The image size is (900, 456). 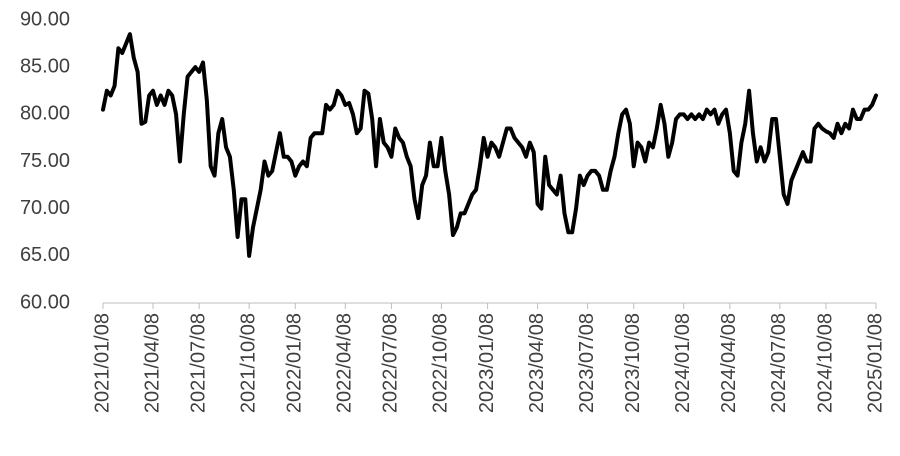 What do you see at coordinates (45, 114) in the screenshot?
I see `y-tick-label: 80.00` at bounding box center [45, 114].